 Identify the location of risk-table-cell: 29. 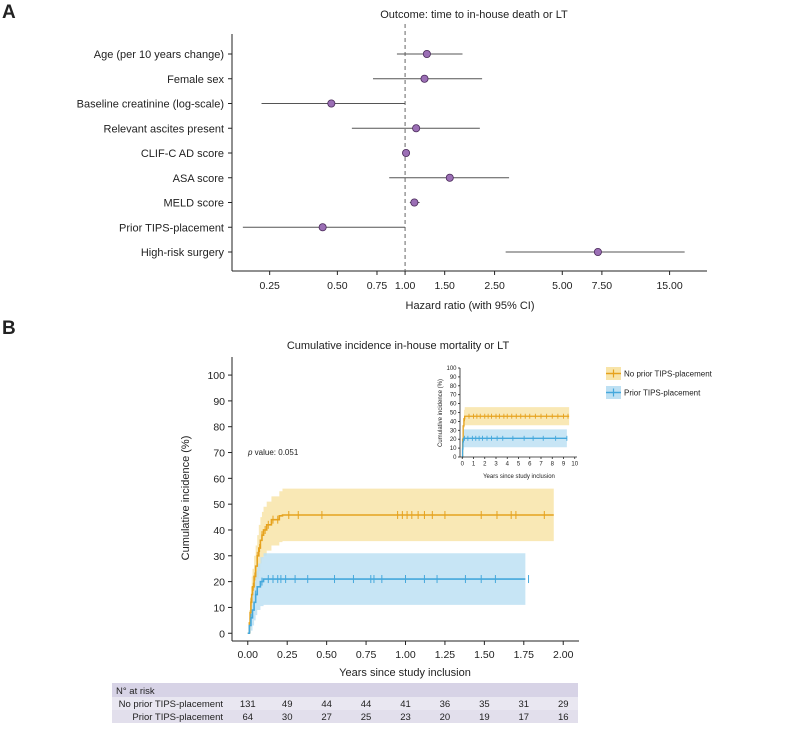
(563, 704).